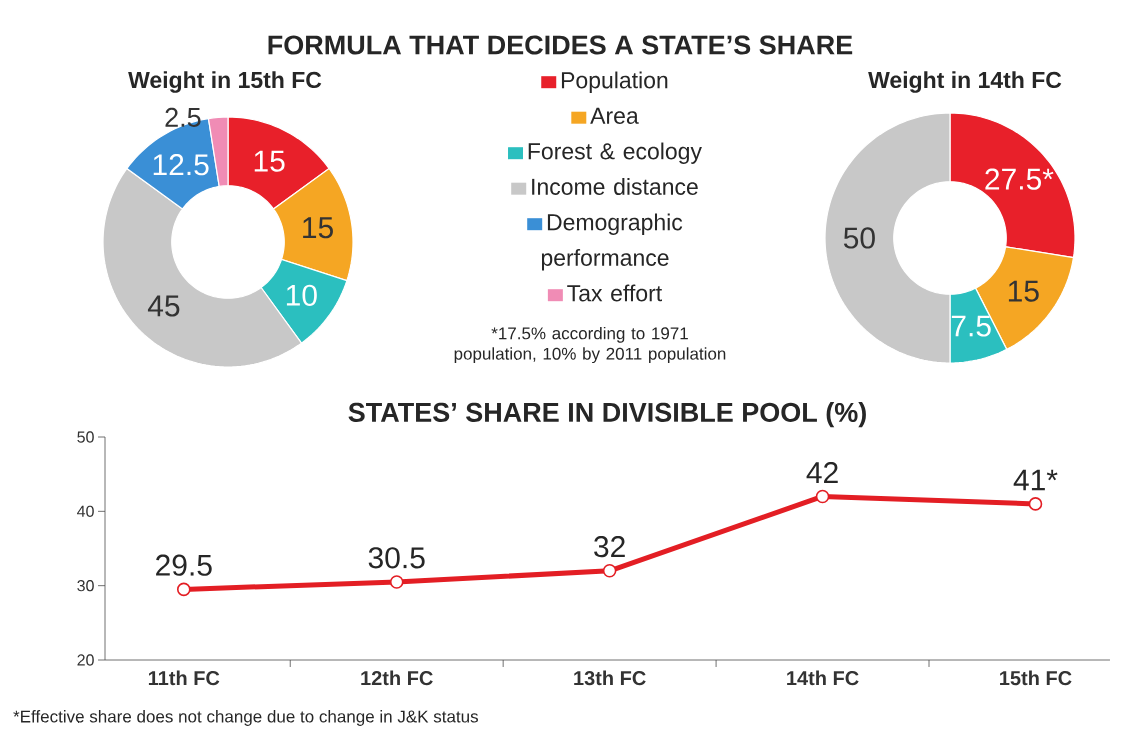 This screenshot has width=1124, height=732. I want to click on x-tick-label: 13th FC, so click(610, 678).